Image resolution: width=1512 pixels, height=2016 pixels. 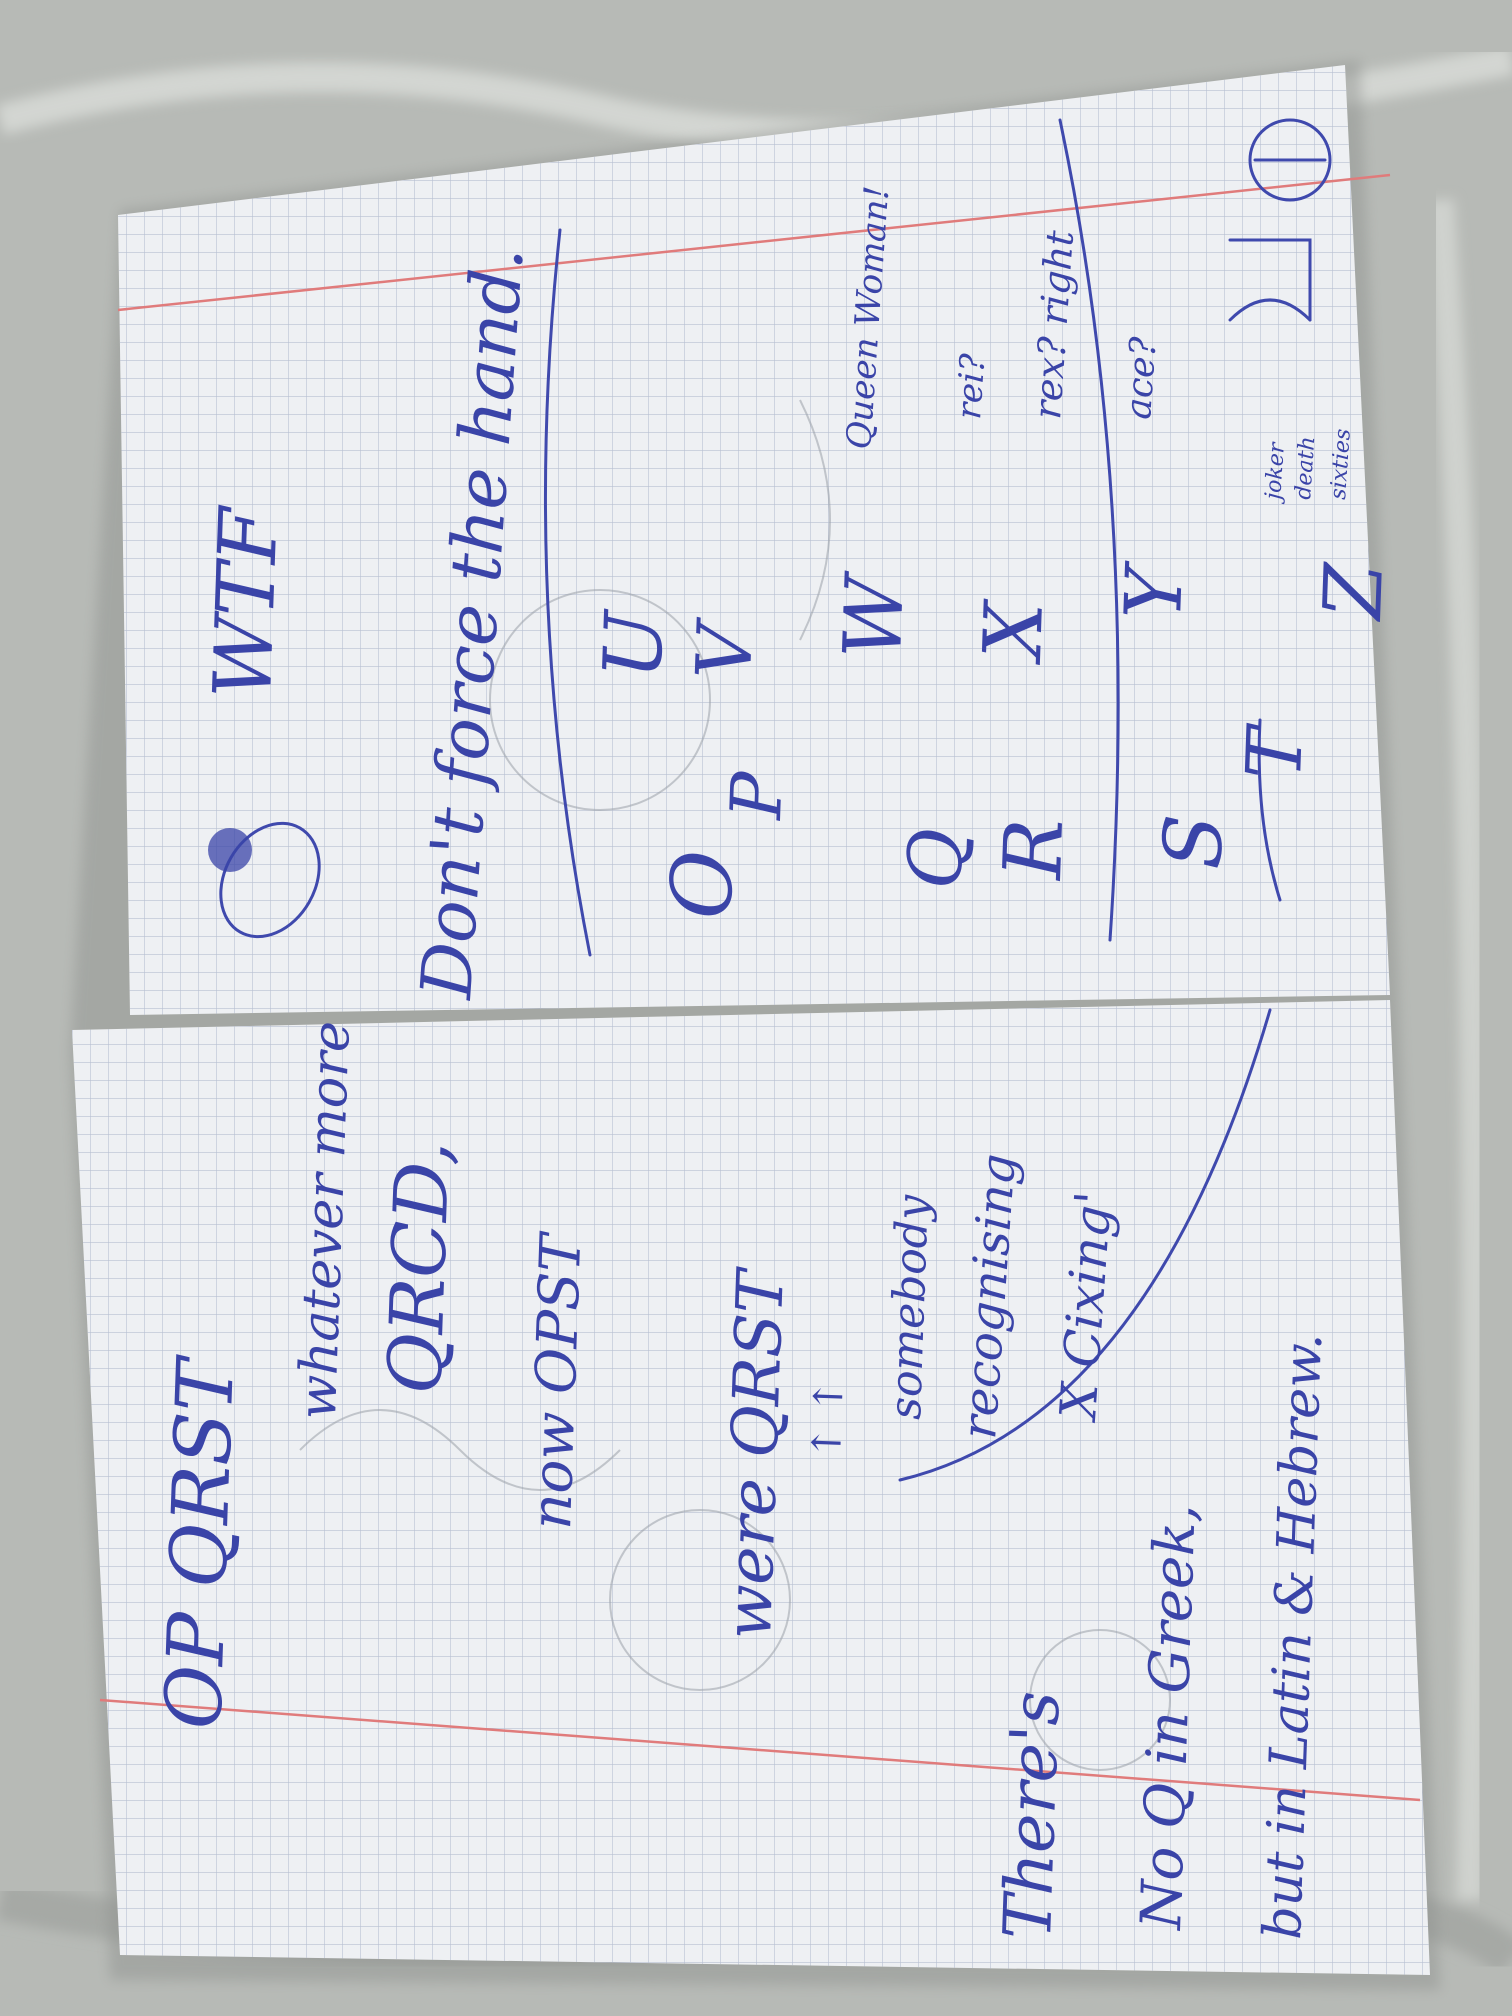 What do you see at coordinates (419, 1268) in the screenshot?
I see `left-line-3: QRCD,` at bounding box center [419, 1268].